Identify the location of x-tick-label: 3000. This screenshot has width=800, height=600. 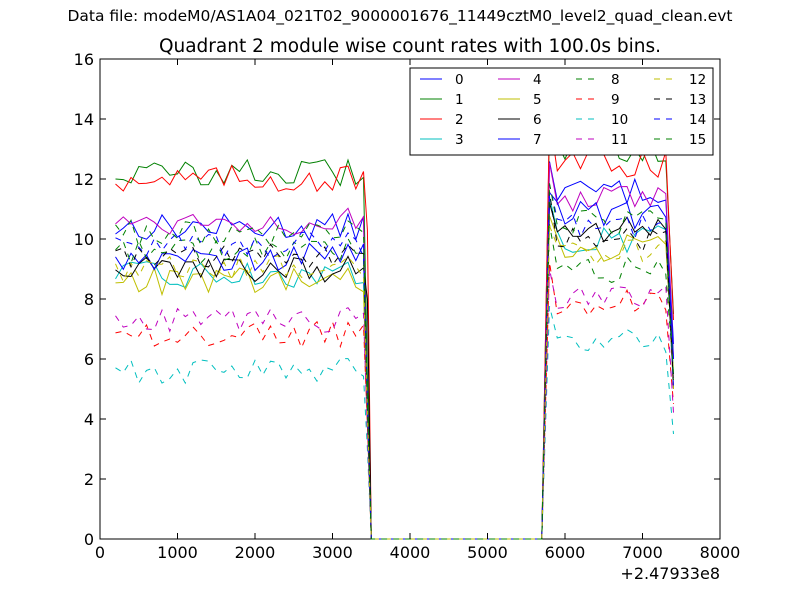
(332, 552).